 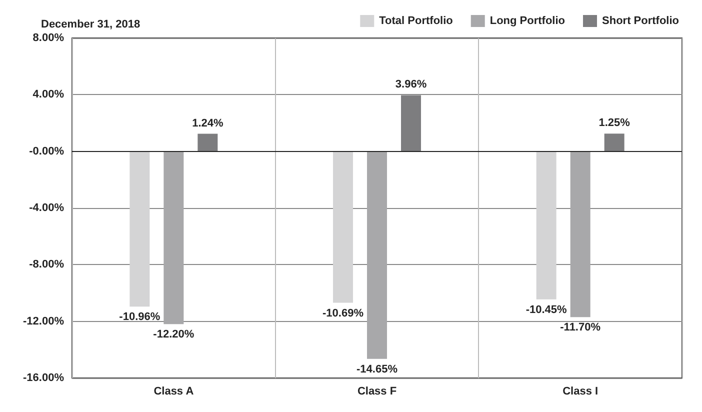 I want to click on chart-title: December 31, 2018, so click(x=90, y=24).